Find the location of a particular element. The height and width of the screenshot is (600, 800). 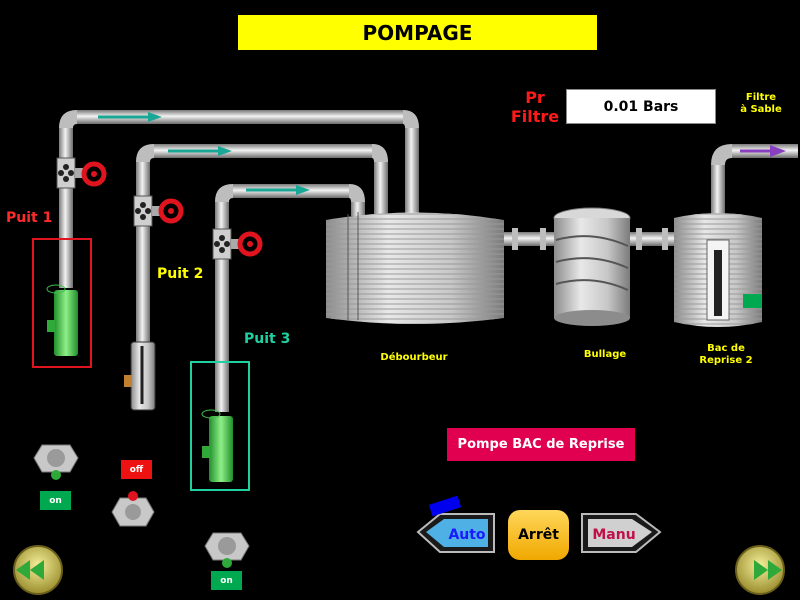

well-label-3: Puit 3 is located at coordinates (267, 339).